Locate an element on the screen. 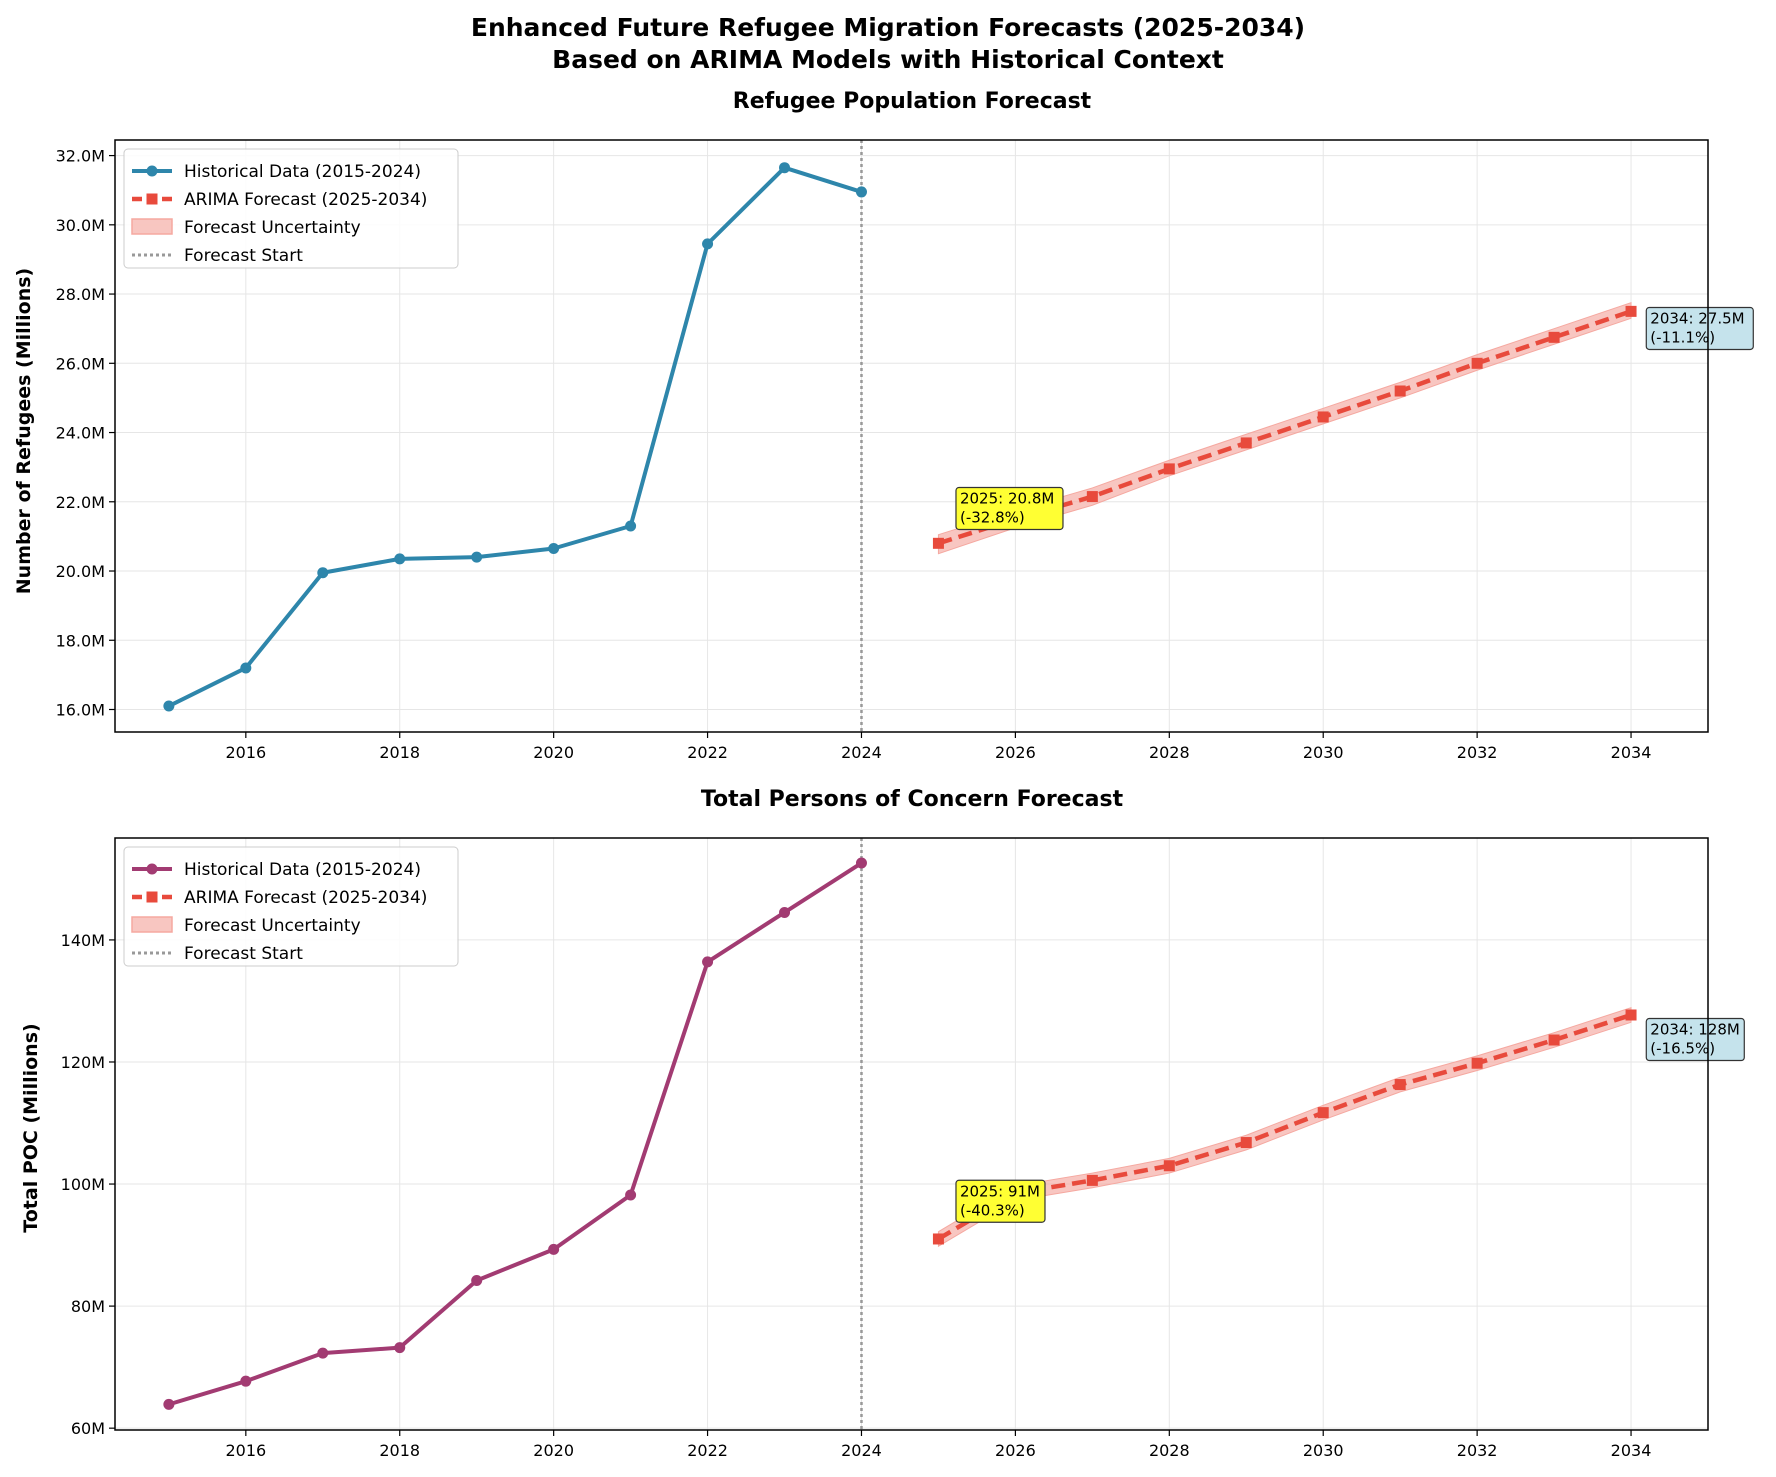  y-tick-label: 60M is located at coordinates (88, 1428).